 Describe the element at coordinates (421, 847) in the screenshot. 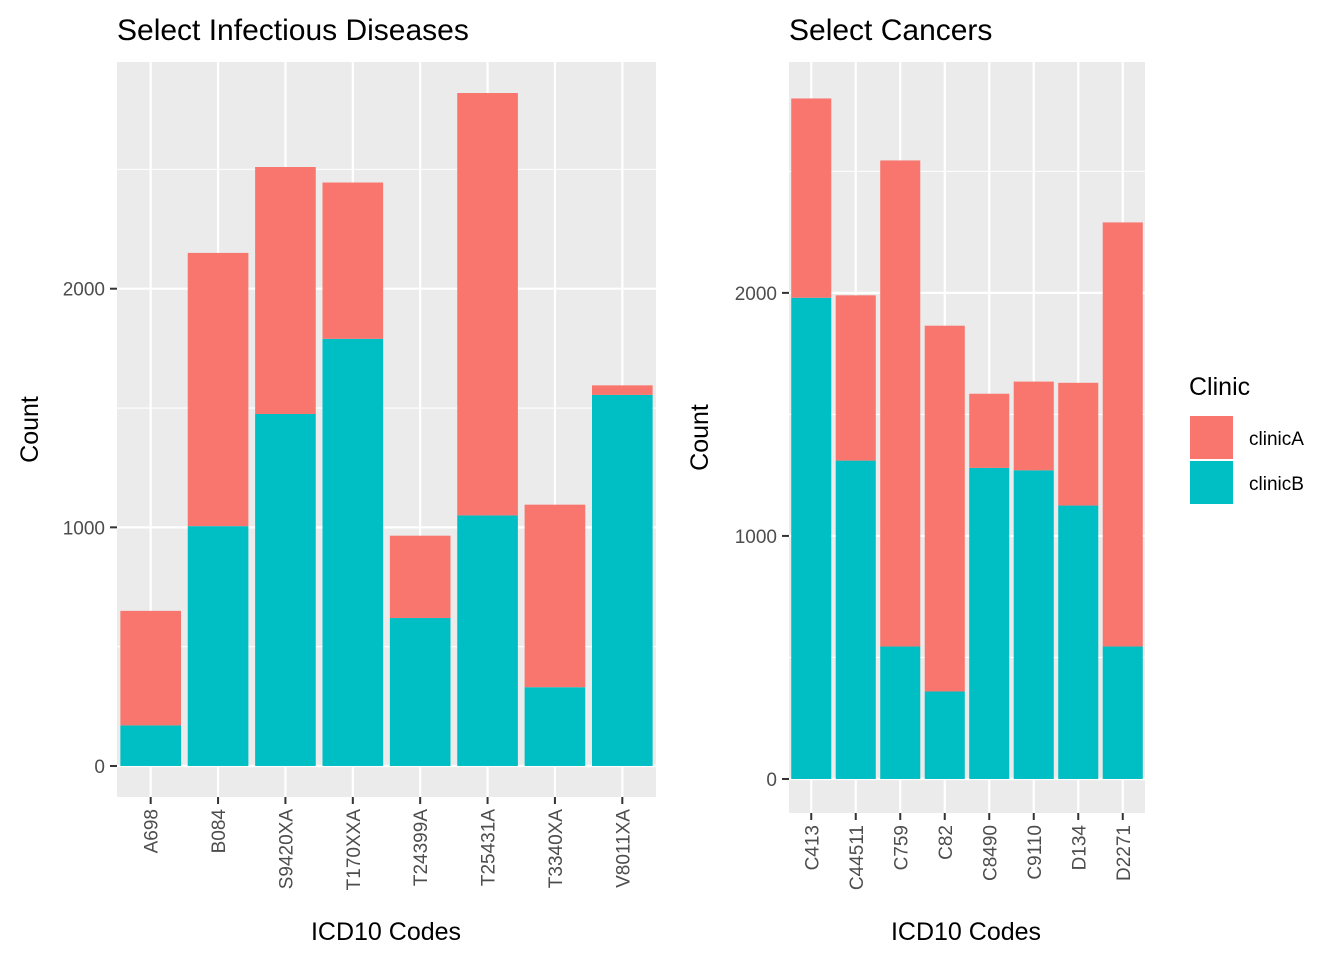

I see `x-tick-label: T24399A` at that location.